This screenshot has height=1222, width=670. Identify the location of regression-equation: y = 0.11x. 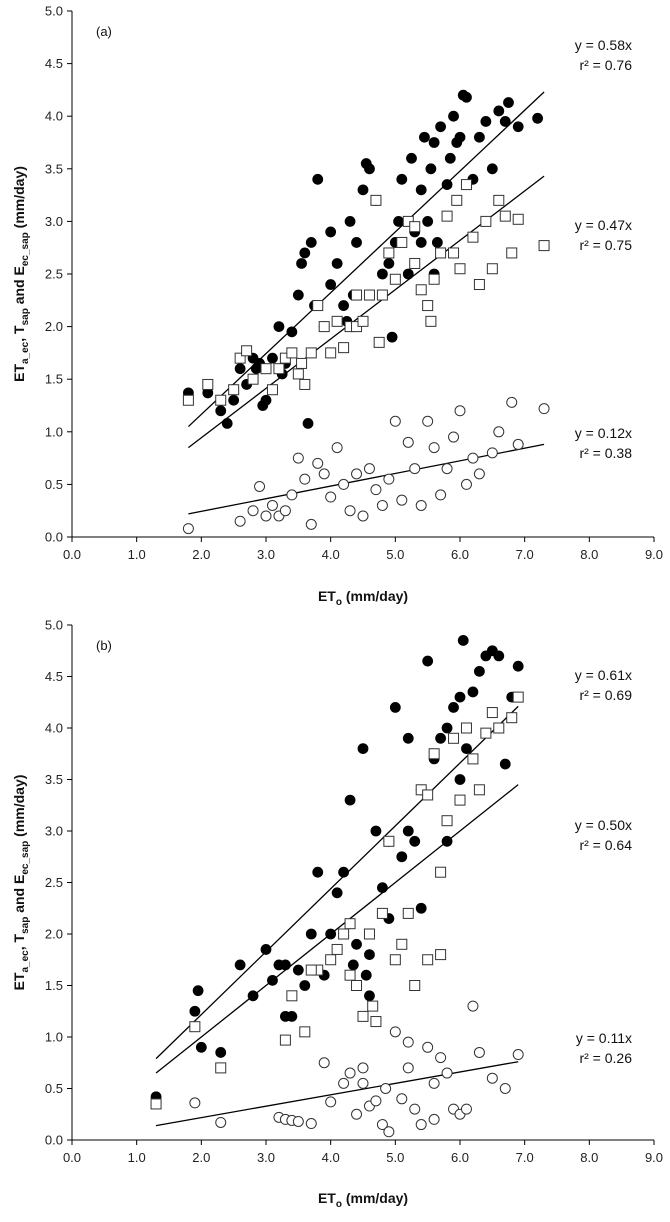
(604, 1038).